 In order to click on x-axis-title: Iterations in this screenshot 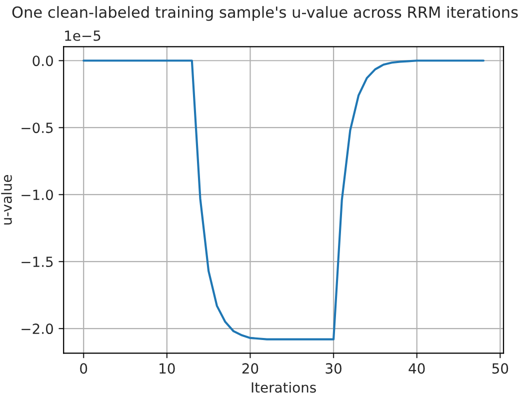, I will do `click(284, 387)`.